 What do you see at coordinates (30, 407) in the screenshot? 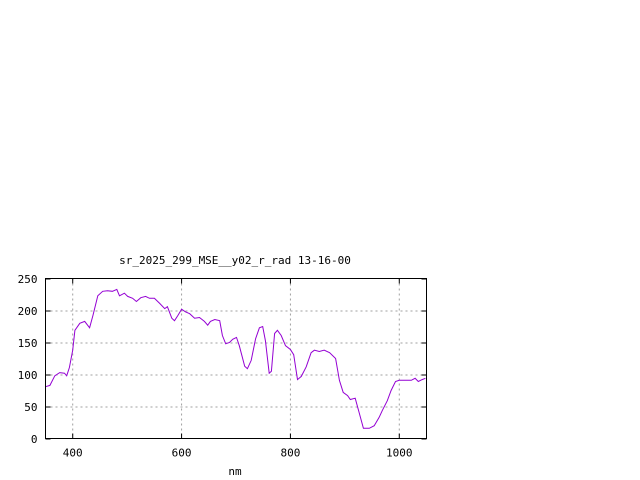
I see `y-tick-label: 50` at bounding box center [30, 407].